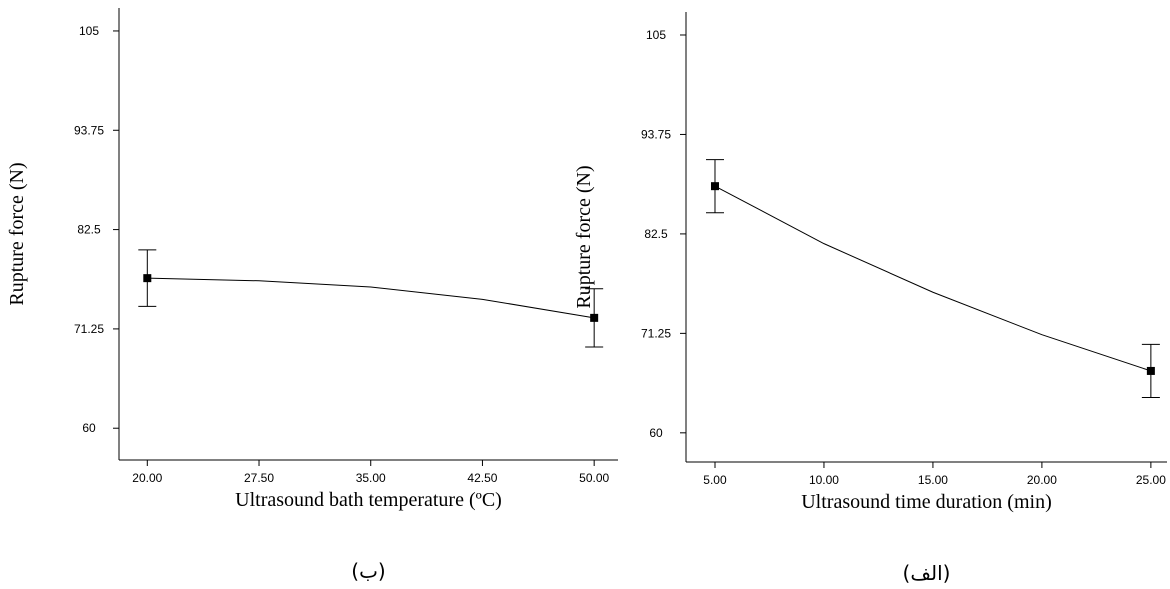 This screenshot has height=589, width=1170. What do you see at coordinates (368, 500) in the screenshot?
I see `x-axis-label: Ultrasound bath temperature (ºC)` at bounding box center [368, 500].